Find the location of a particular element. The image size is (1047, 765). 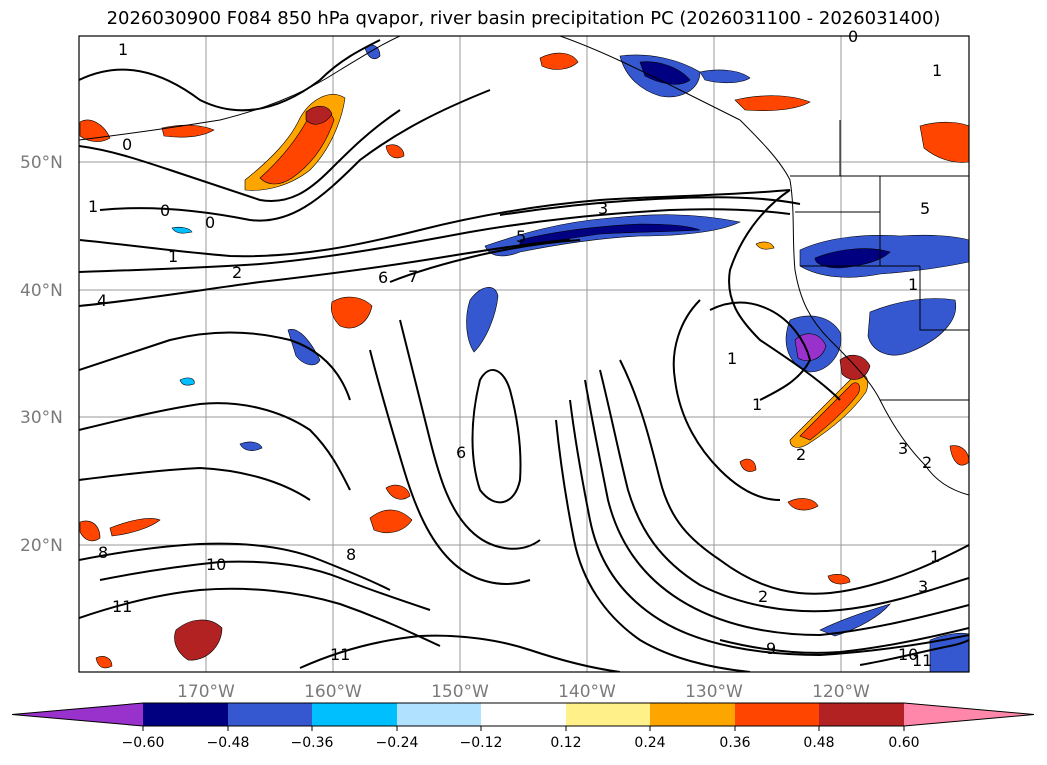

longitude-labels: 170°W 160°W 150°W 140°W 130°W 120°W is located at coordinates (523, 692).